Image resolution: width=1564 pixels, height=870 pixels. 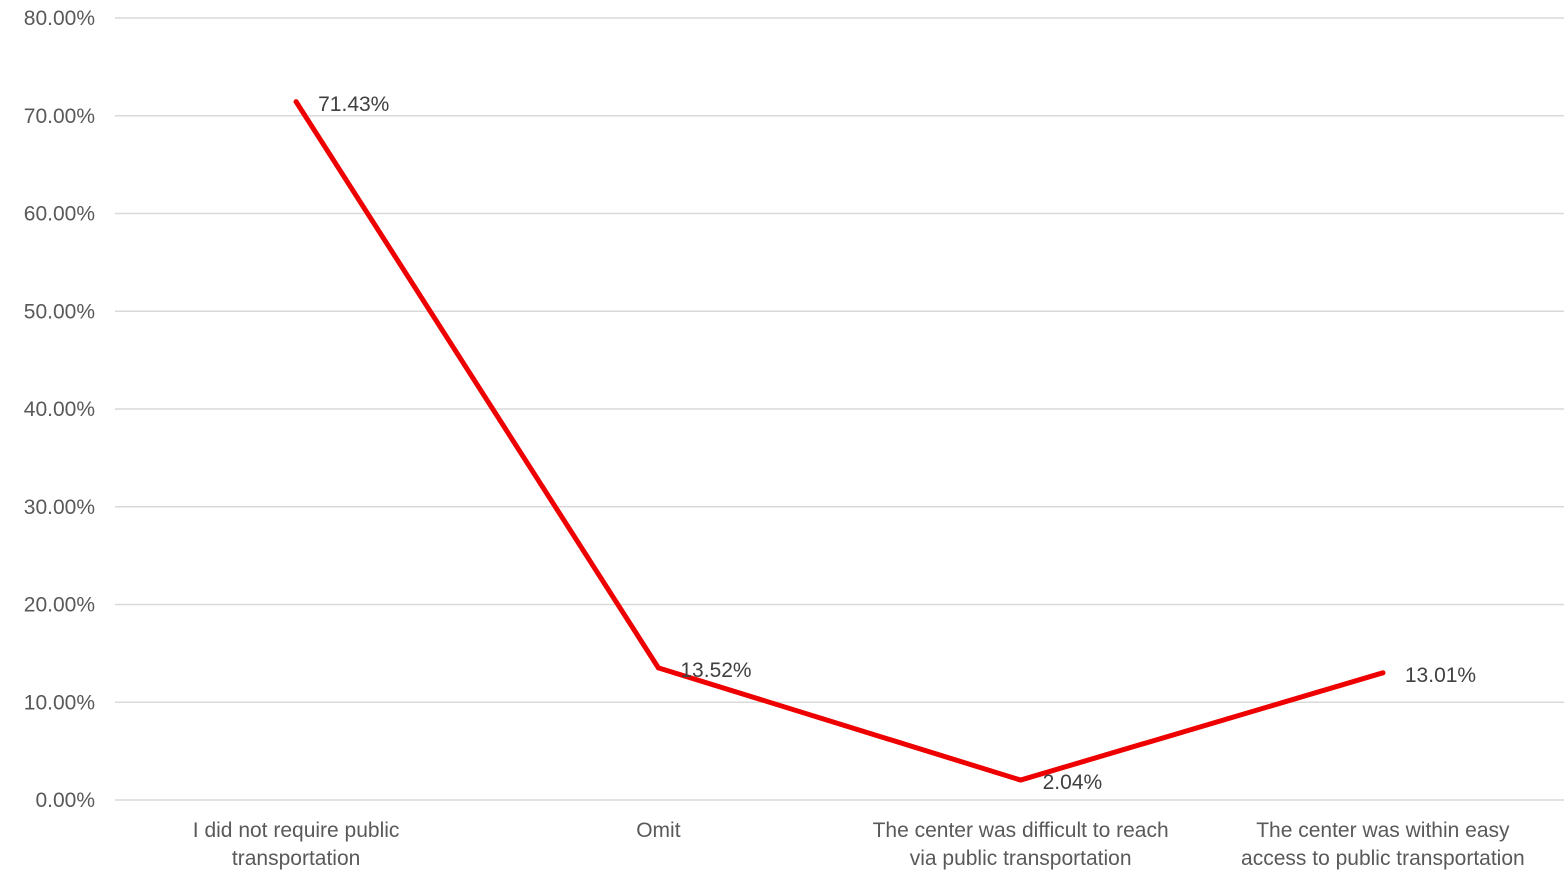 What do you see at coordinates (59, 311) in the screenshot?
I see `y-tick-label: 50.00%` at bounding box center [59, 311].